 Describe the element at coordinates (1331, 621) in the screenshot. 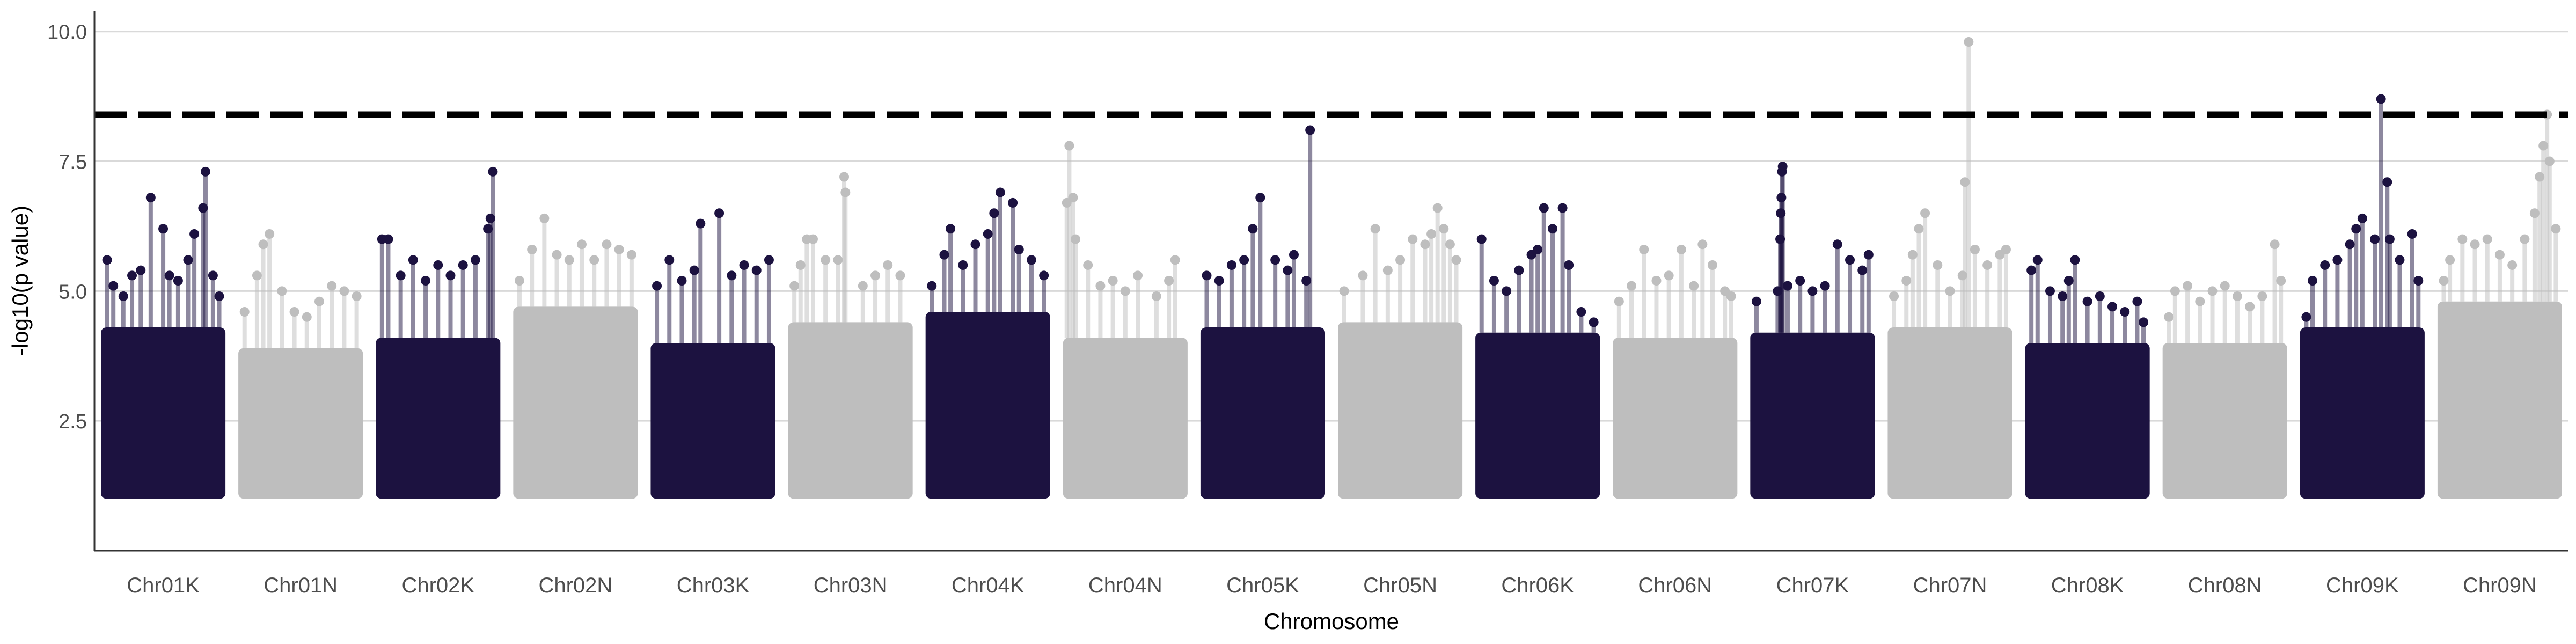

I see `x-axis-title: Chromosome` at that location.